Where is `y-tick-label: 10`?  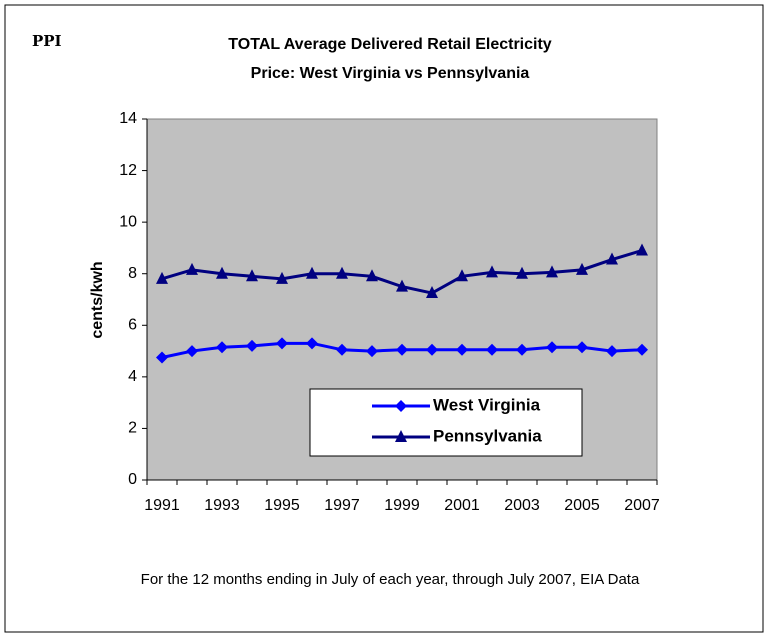
y-tick-label: 10 is located at coordinates (128, 221).